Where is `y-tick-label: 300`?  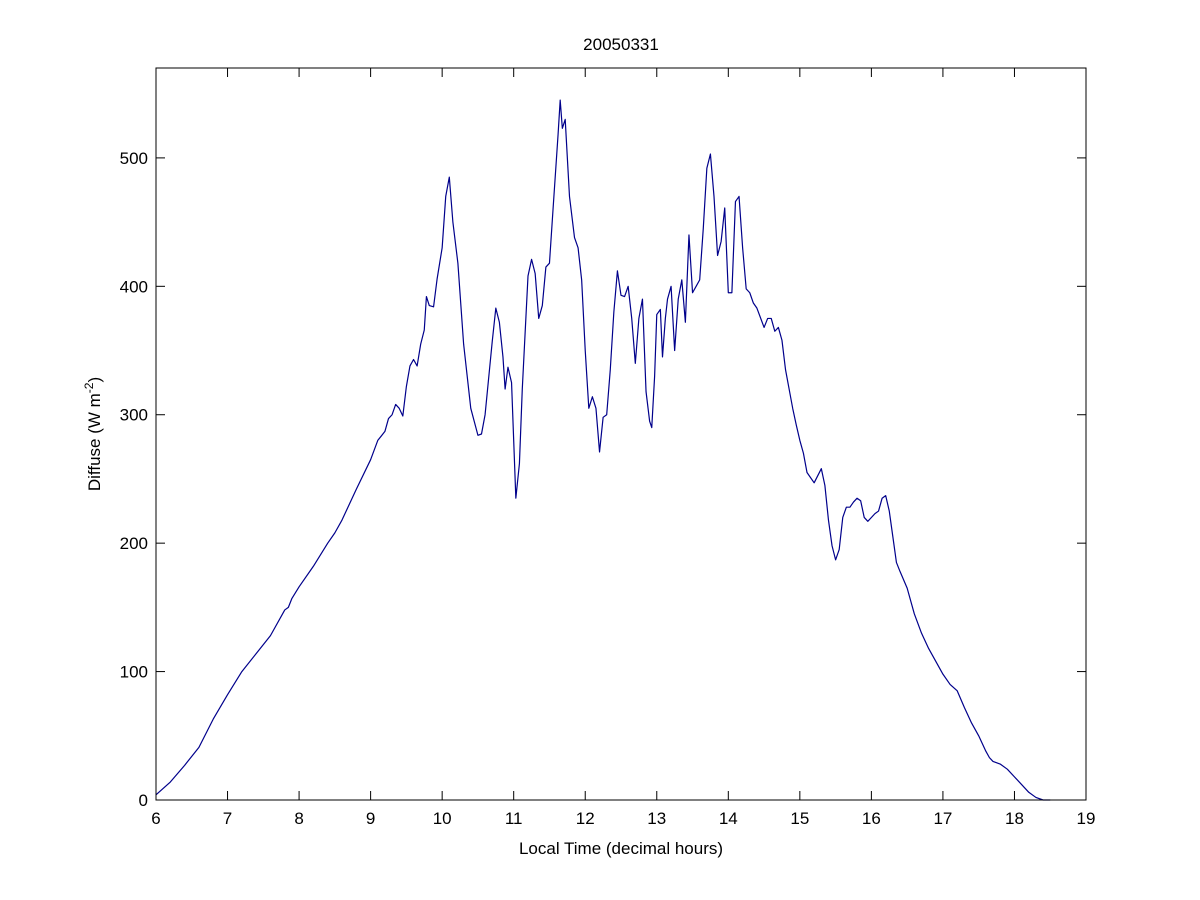
y-tick-label: 300 is located at coordinates (134, 415).